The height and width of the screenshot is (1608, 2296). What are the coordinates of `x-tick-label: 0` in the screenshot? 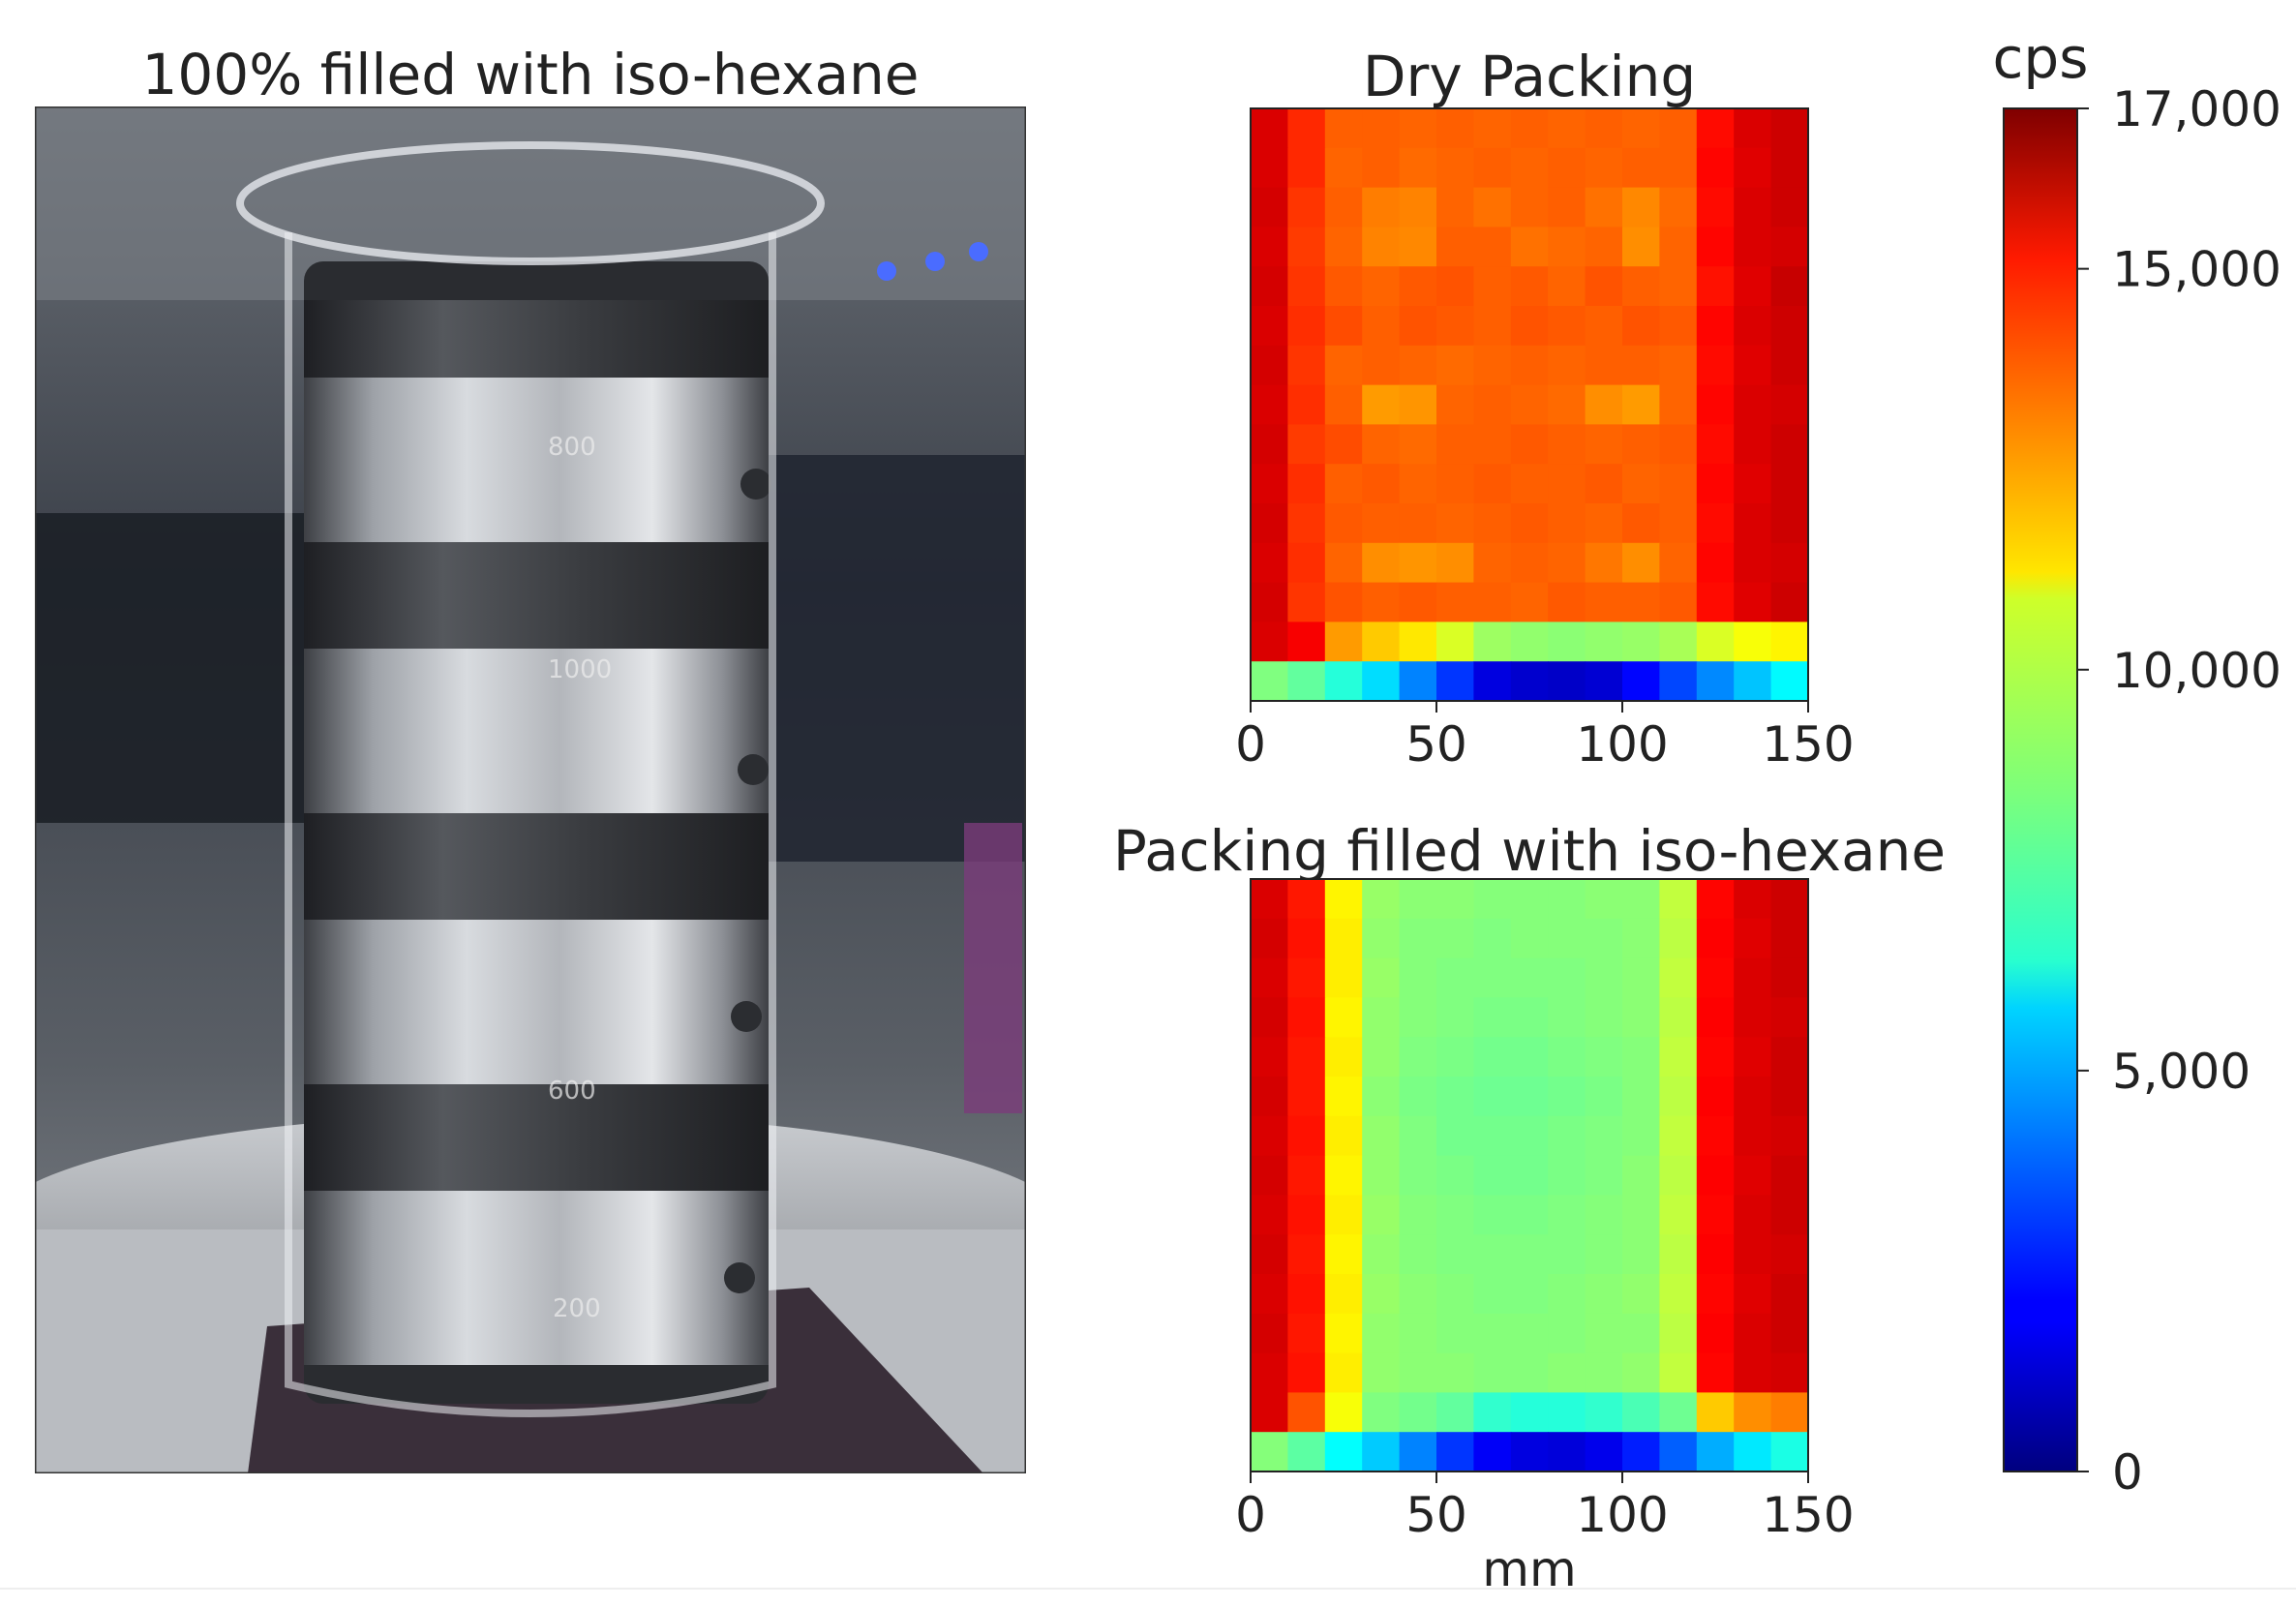 It's located at (1250, 744).